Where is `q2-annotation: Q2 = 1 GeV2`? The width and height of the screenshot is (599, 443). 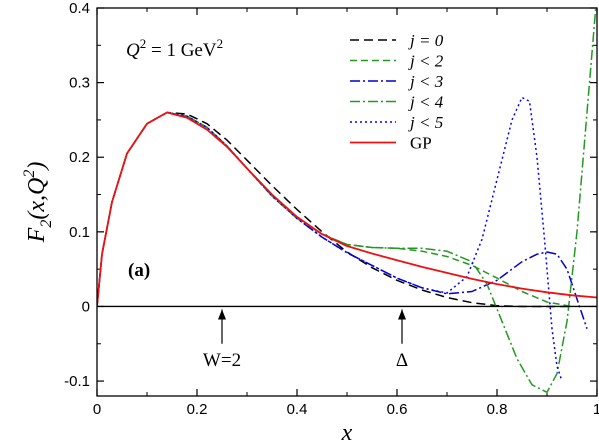
q2-annotation: Q2 = 1 GeV2 is located at coordinates (174, 48).